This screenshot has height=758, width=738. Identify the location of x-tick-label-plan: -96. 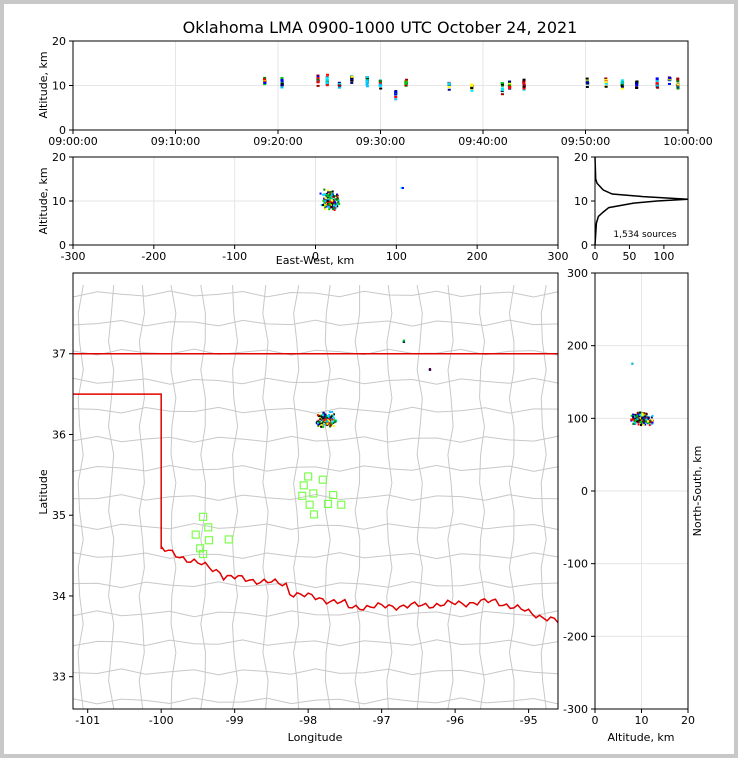
(455, 720).